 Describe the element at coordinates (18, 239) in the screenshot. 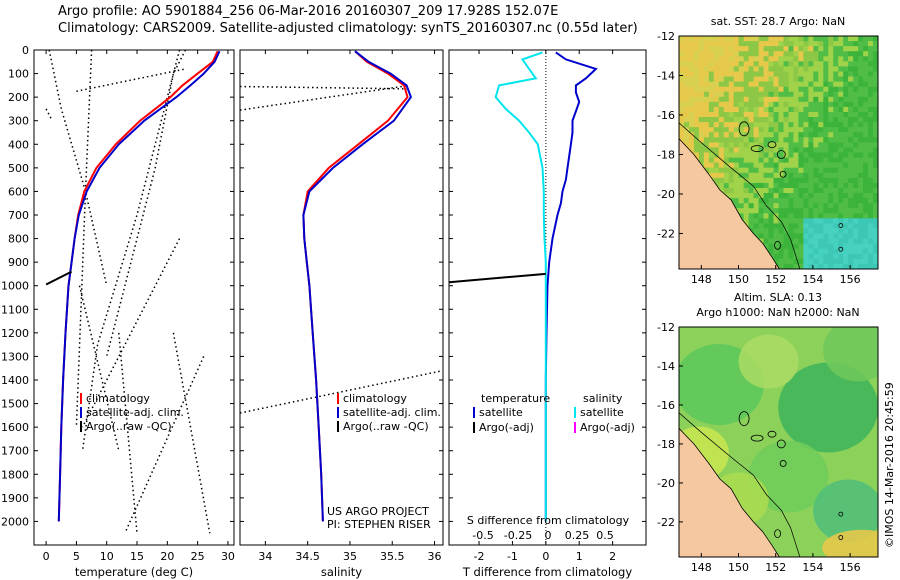

I see `depth-tick-label: 800` at that location.